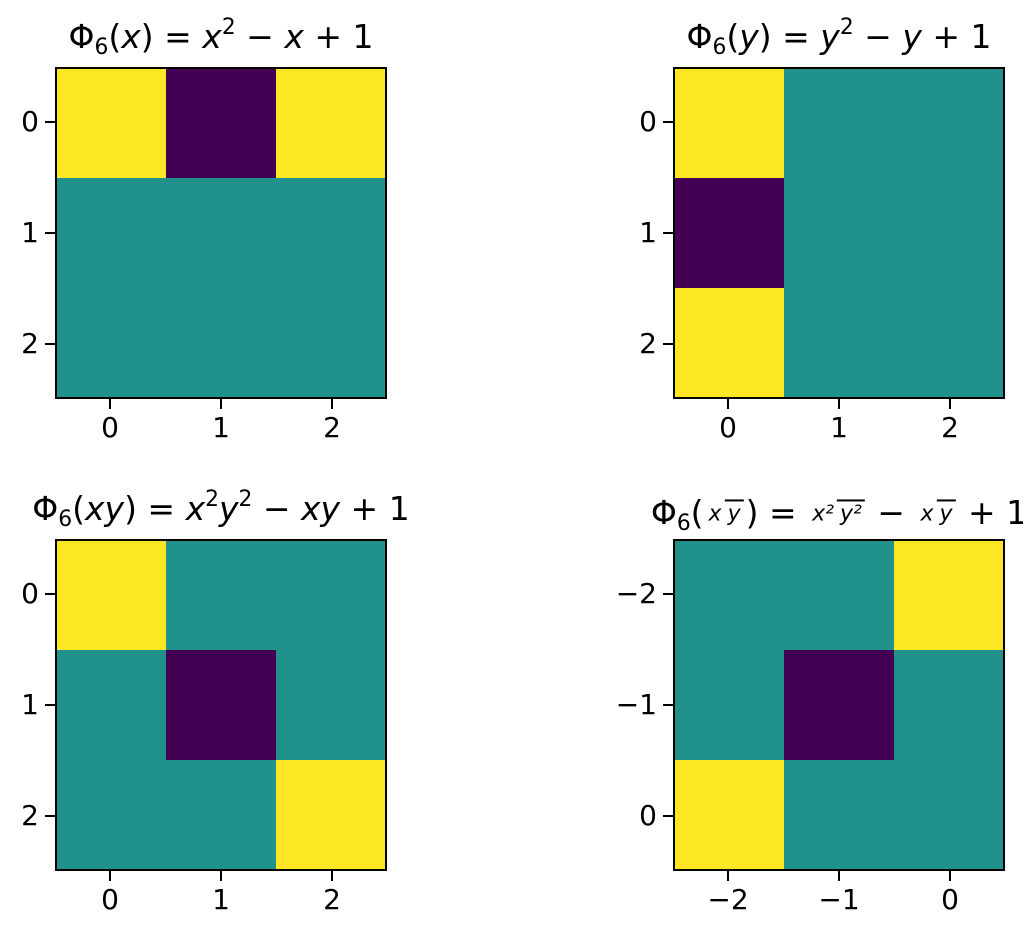  I want to click on fraction-denominator: y², so click(850, 513).